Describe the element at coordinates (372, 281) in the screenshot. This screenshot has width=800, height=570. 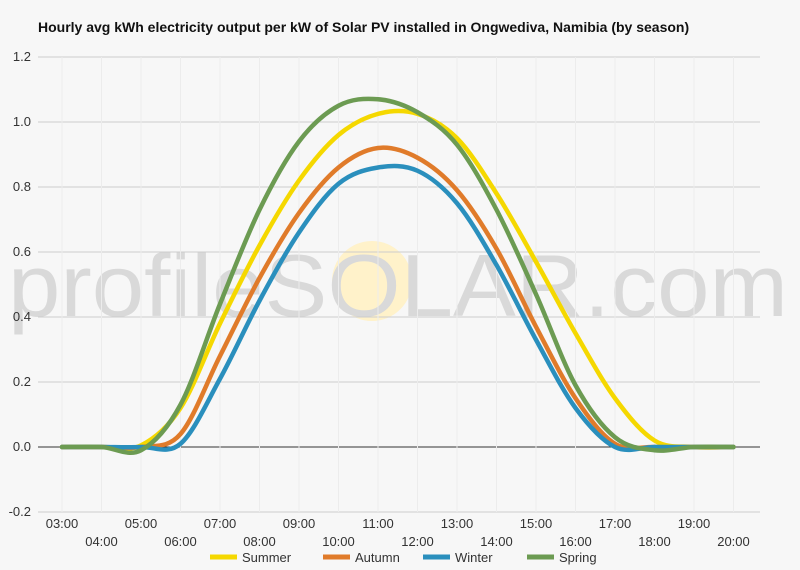
I see `watermark-sun-icon` at that location.